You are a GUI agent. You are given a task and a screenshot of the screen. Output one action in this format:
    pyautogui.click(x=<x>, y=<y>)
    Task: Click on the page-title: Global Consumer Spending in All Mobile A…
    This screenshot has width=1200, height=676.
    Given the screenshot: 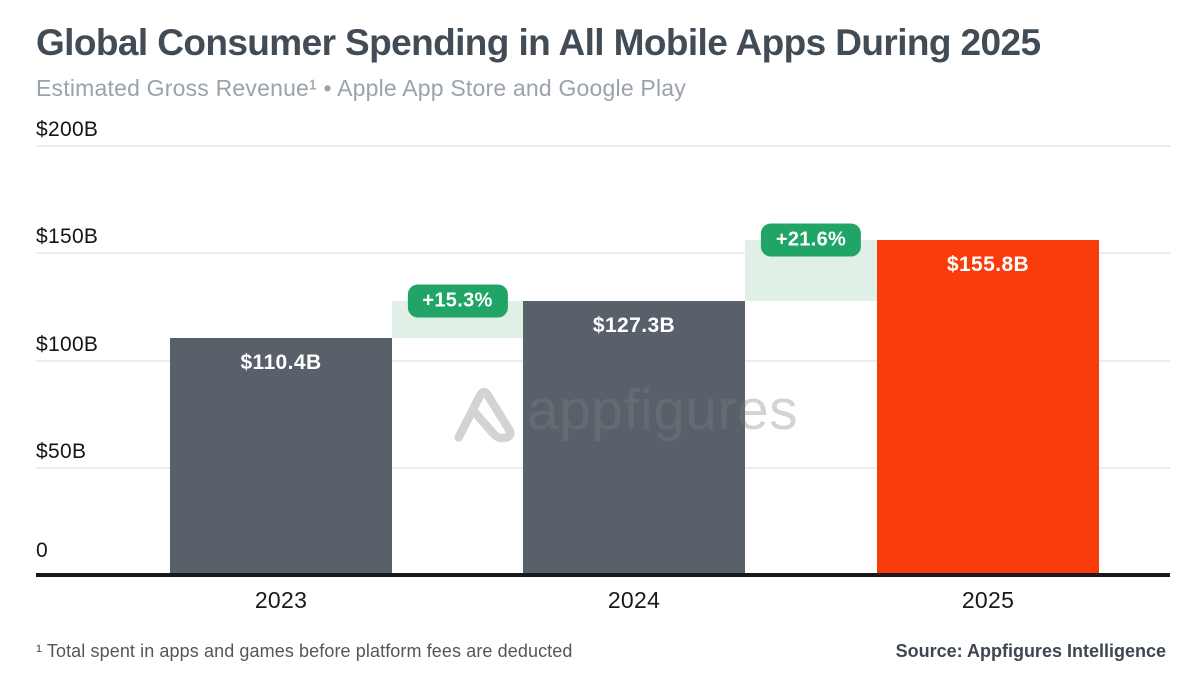 What is the action you would take?
    pyautogui.click(x=538, y=42)
    